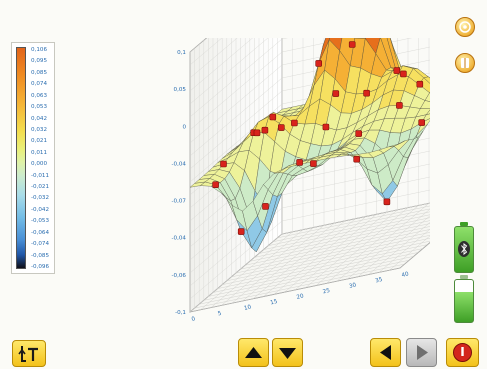  What do you see at coordinates (179, 202) in the screenshot?
I see `z-tick-label: -0,07` at bounding box center [179, 202].